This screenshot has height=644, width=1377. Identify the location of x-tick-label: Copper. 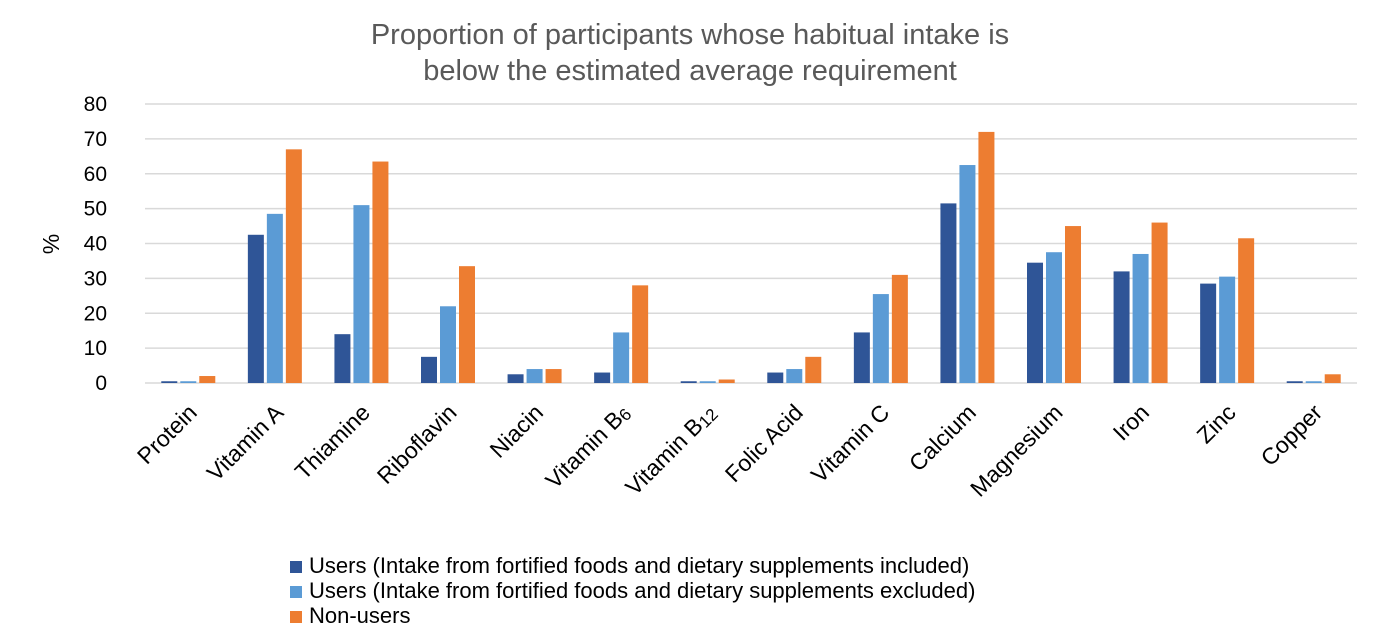
(1292, 435).